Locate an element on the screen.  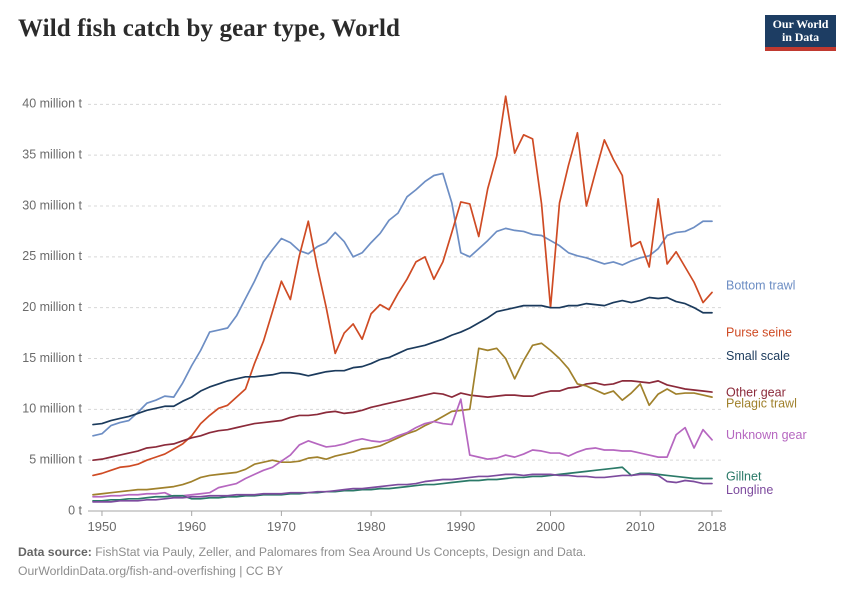
chart-header: Wild fish catch by gear type, World is located at coordinates (388, 29).